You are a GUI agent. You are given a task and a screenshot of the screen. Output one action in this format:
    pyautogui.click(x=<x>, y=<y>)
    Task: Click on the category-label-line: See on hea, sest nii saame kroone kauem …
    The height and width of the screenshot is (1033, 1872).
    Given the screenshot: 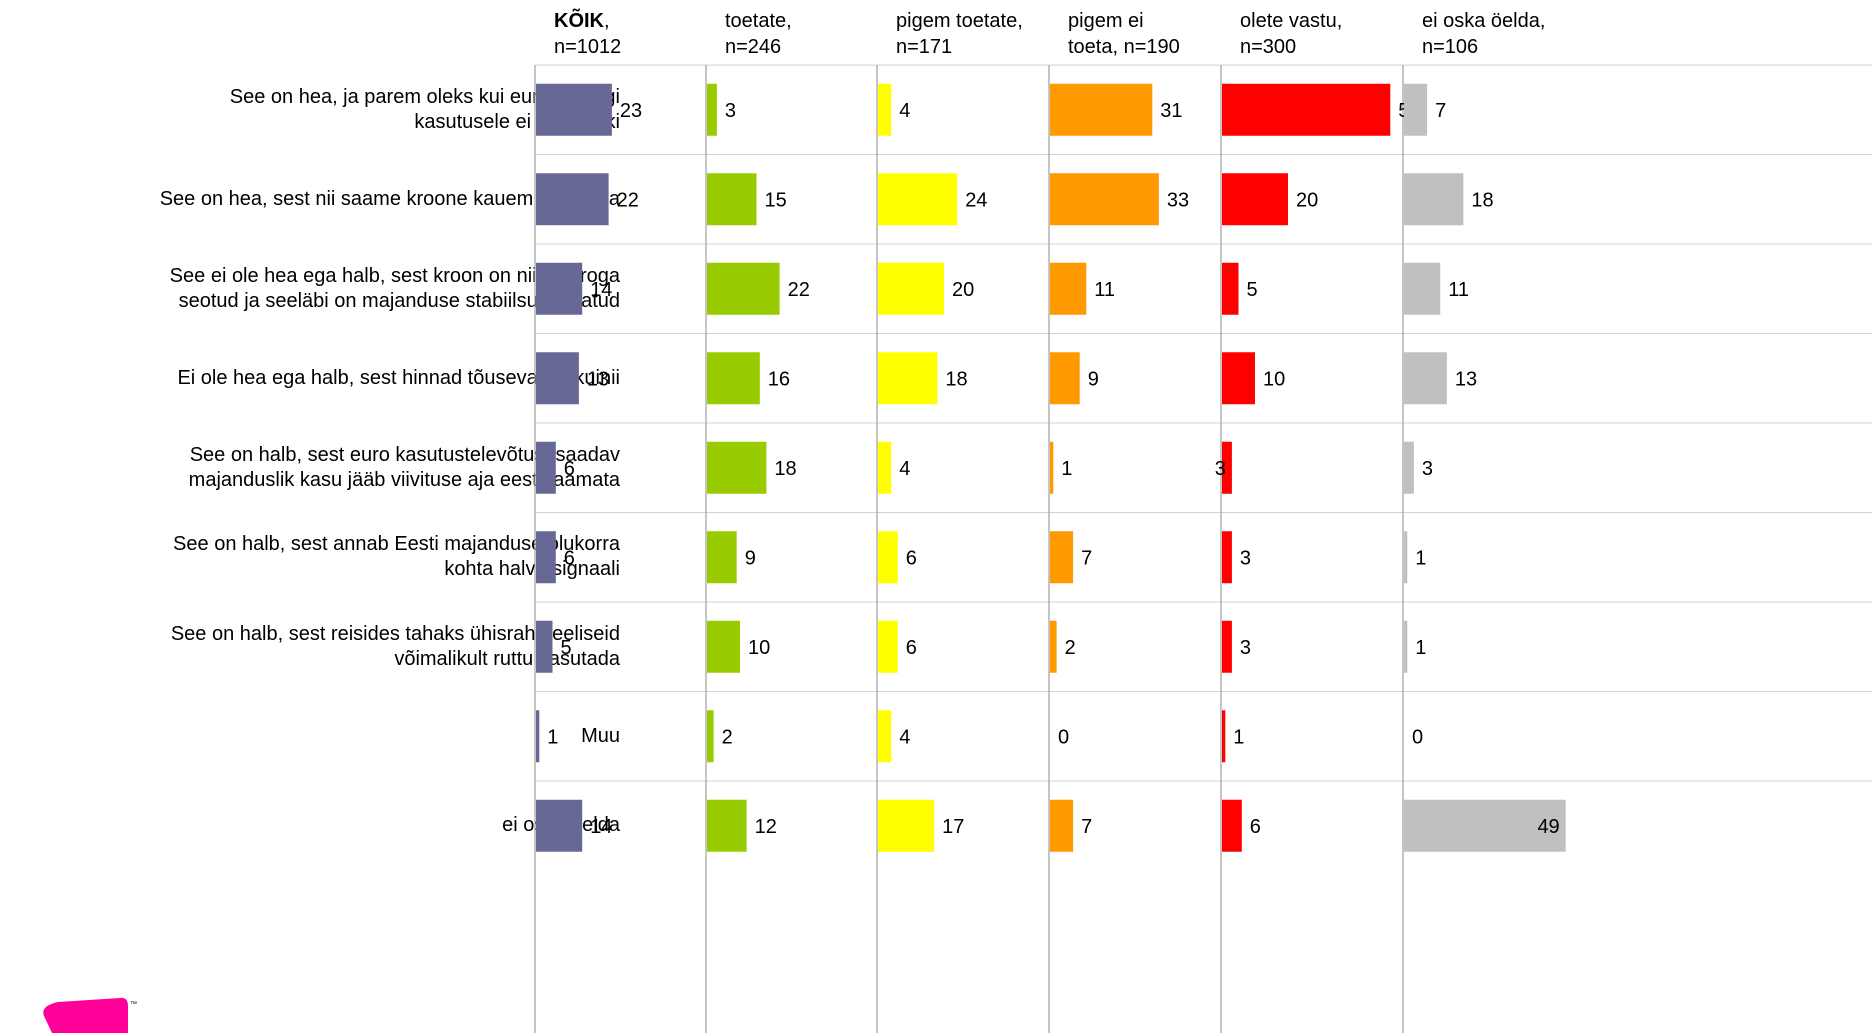 What is the action you would take?
    pyautogui.click(x=389, y=198)
    